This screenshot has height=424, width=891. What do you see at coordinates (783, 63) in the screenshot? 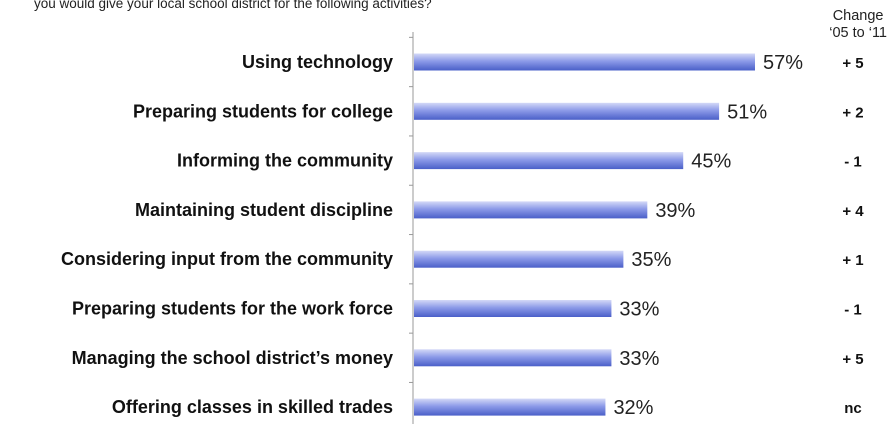
I see `value-label: 57%` at bounding box center [783, 63].